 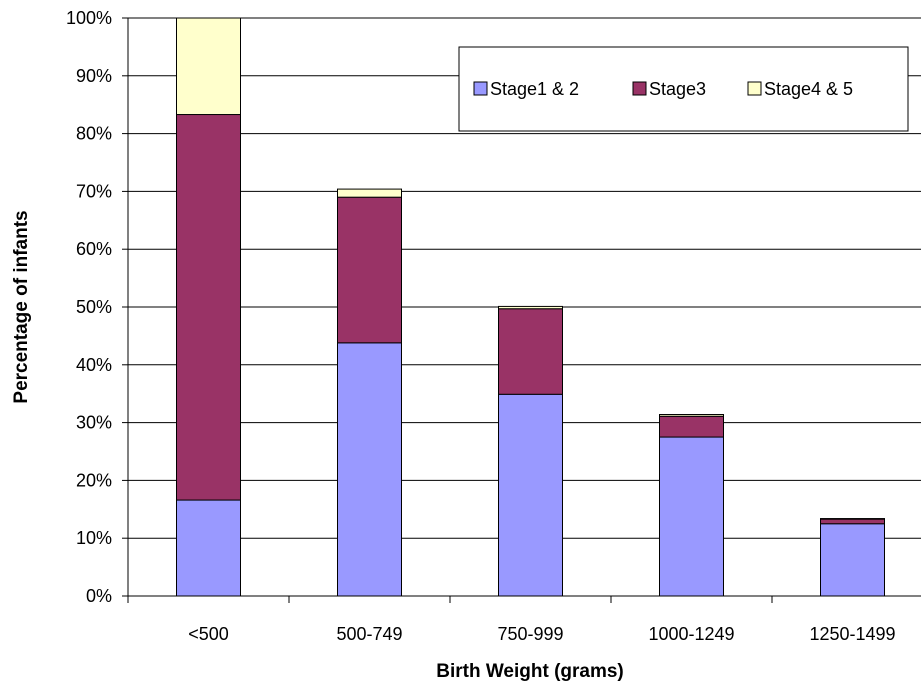 What do you see at coordinates (94, 191) in the screenshot?
I see `y-tick-label: 70%` at bounding box center [94, 191].